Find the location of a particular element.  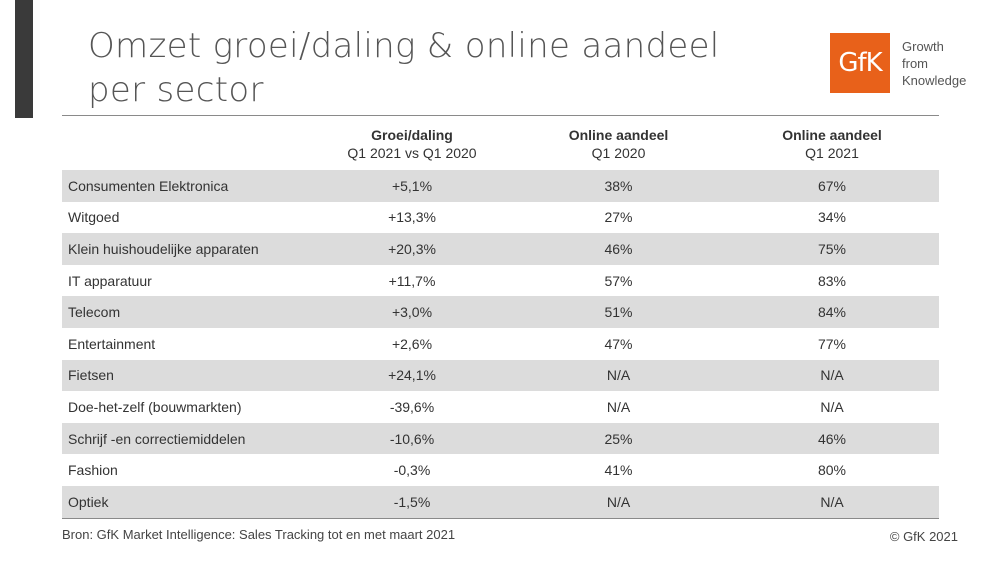

header-online-2021-title: Online aandeel is located at coordinates (832, 135).